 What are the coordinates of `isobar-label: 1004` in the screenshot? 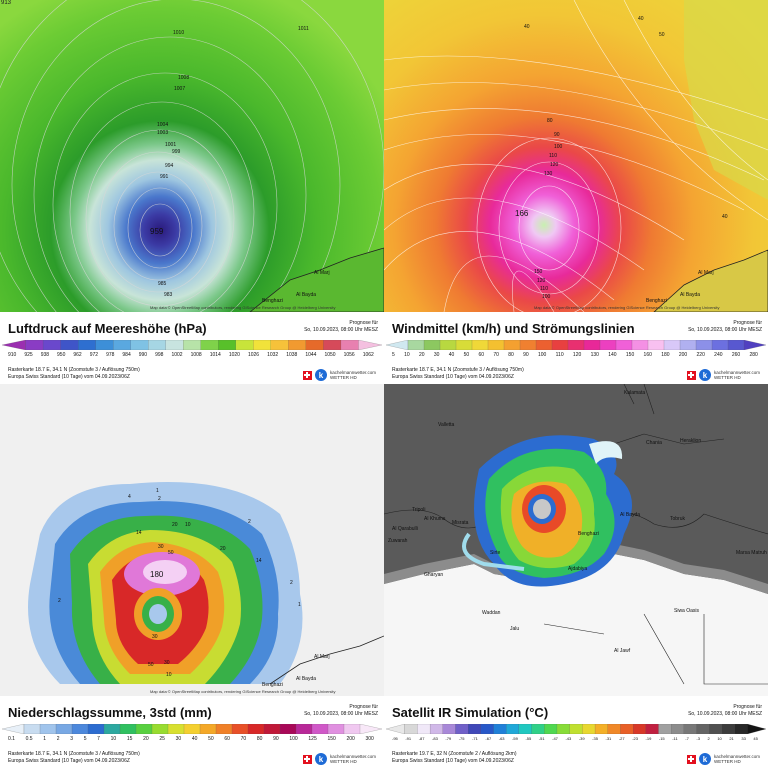 It's located at (162, 125).